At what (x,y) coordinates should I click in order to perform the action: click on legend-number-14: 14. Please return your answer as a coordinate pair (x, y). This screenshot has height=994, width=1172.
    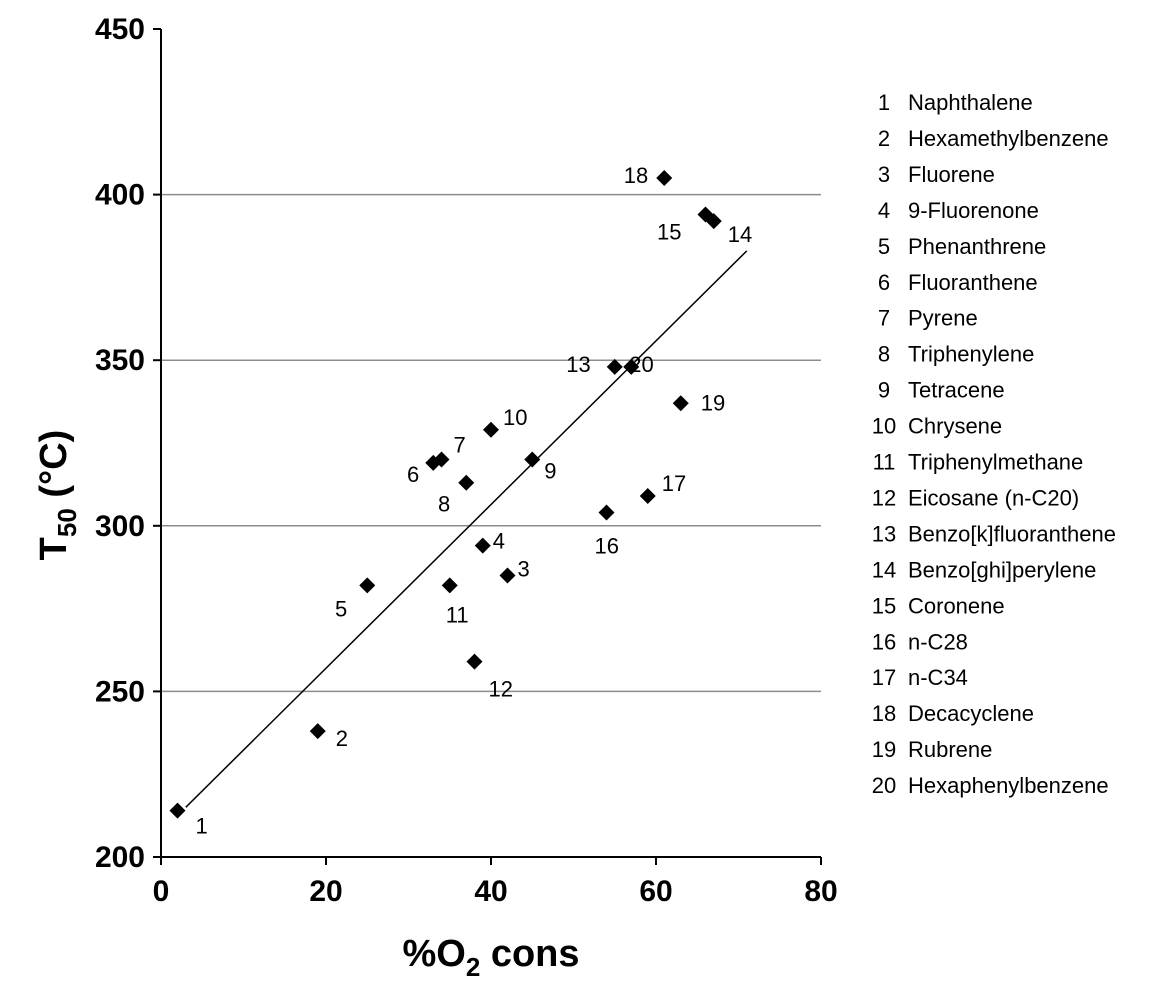
    Looking at the image, I should click on (884, 569).